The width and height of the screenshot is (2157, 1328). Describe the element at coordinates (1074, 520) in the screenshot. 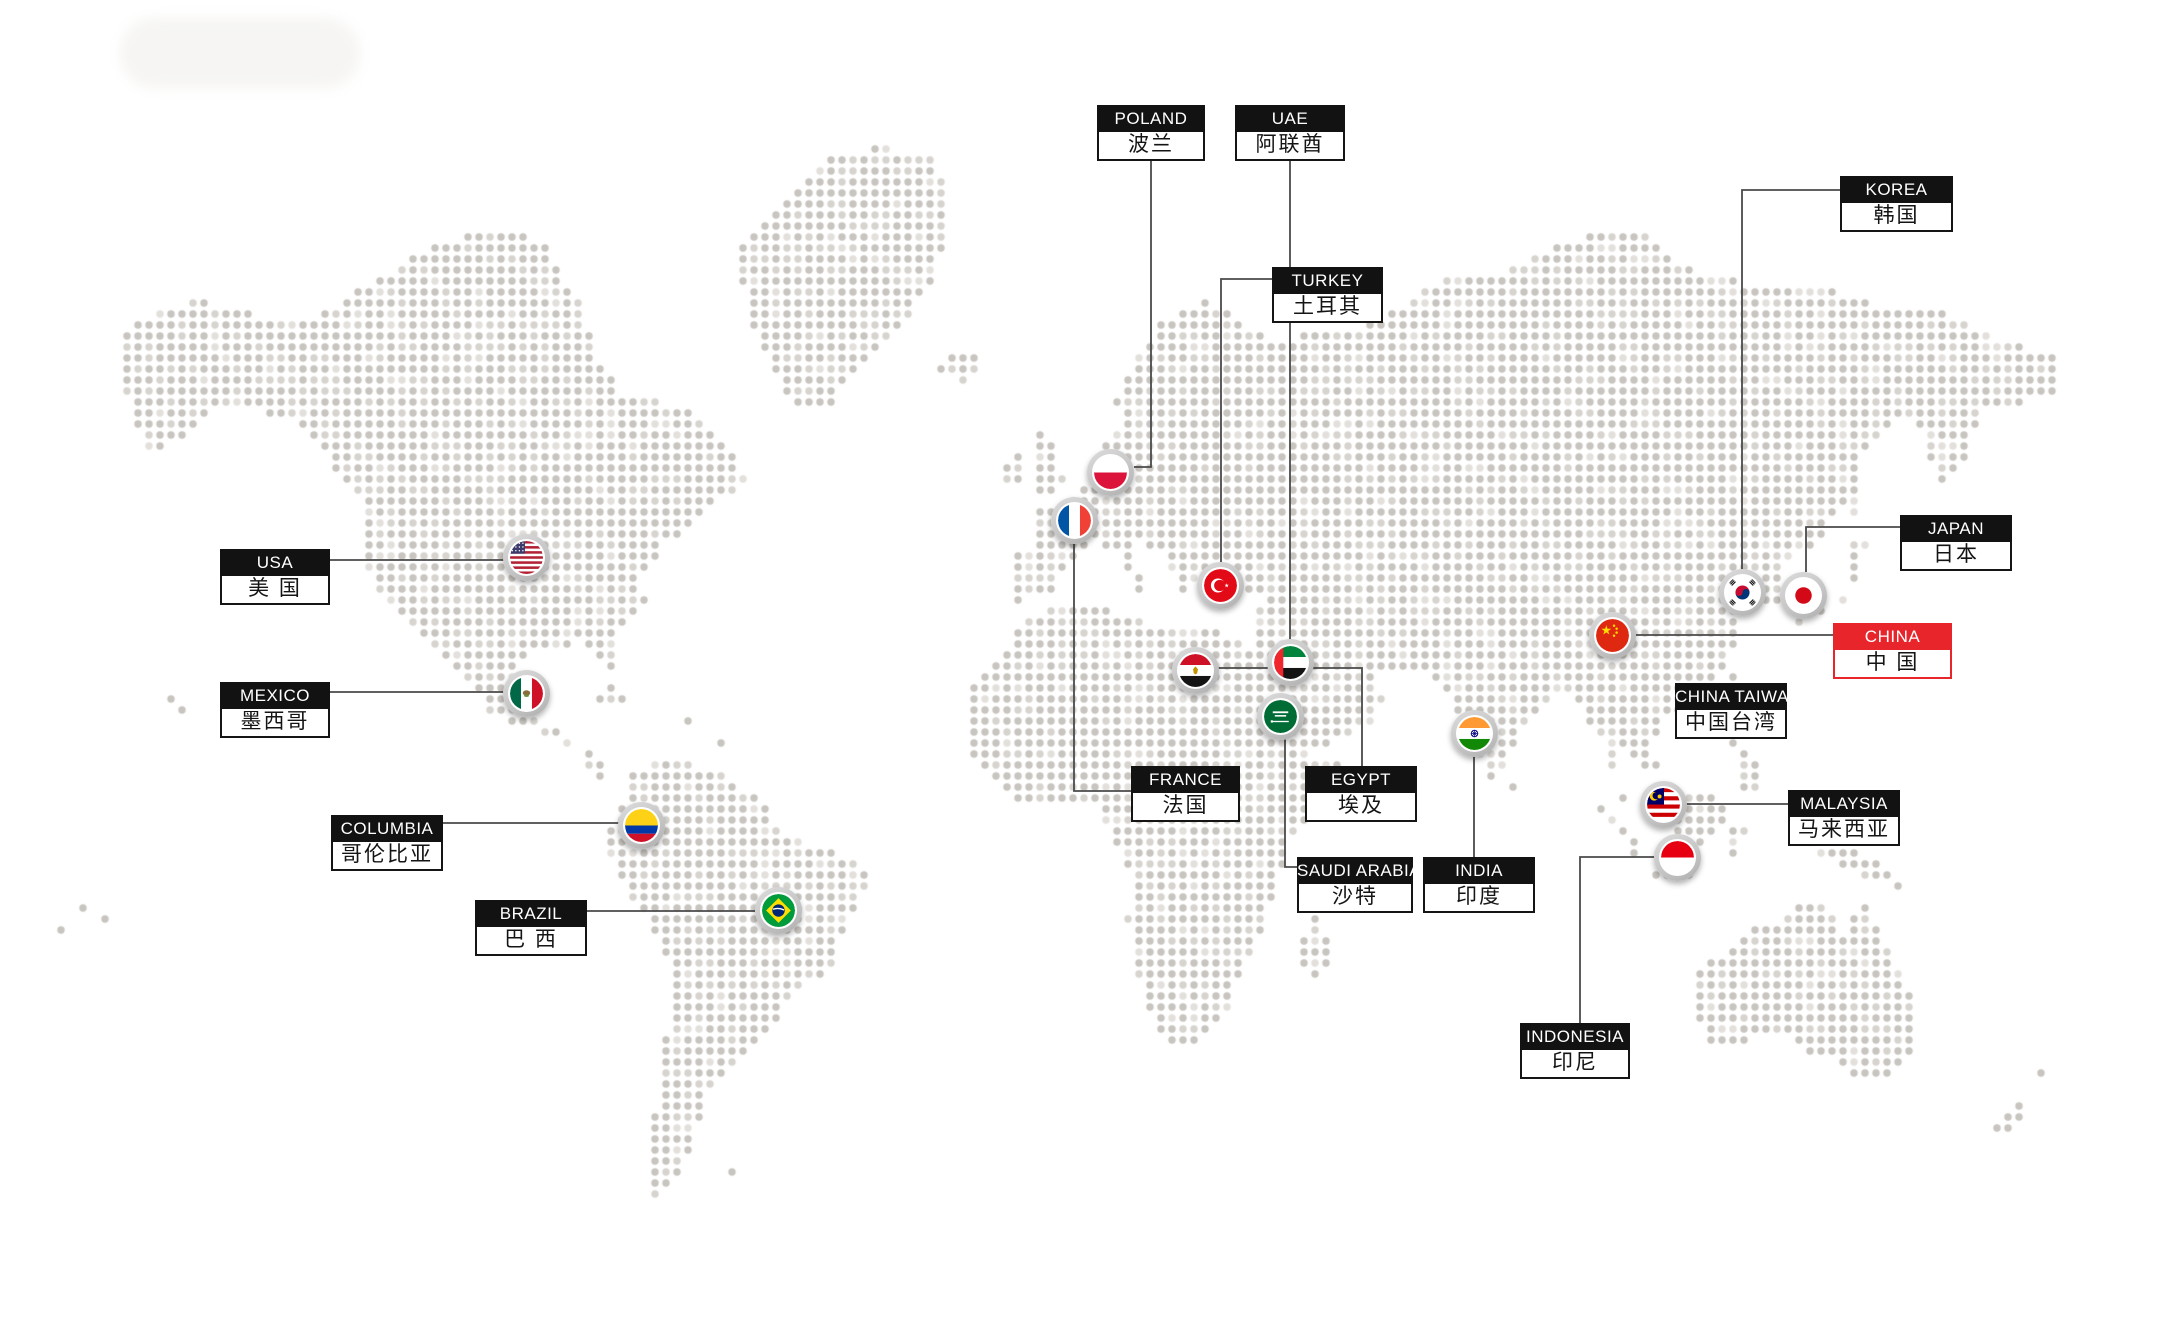

I see `marker-france` at that location.